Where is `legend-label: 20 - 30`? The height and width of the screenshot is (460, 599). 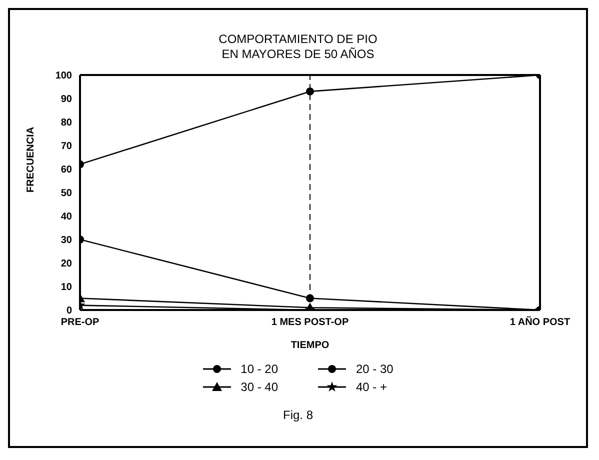 legend-label: 20 - 30 is located at coordinates (375, 369).